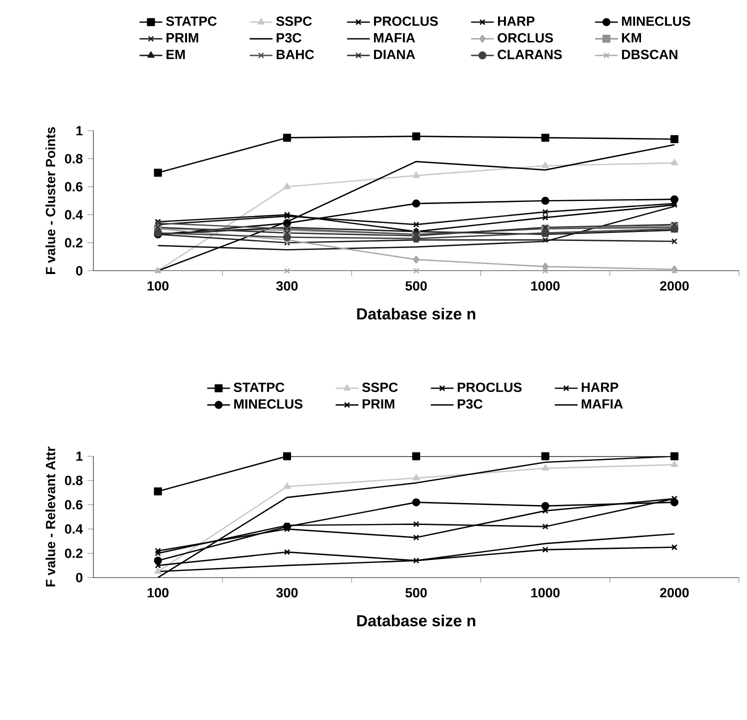  What do you see at coordinates (295, 55) in the screenshot?
I see `legend-label: BAHC` at bounding box center [295, 55].